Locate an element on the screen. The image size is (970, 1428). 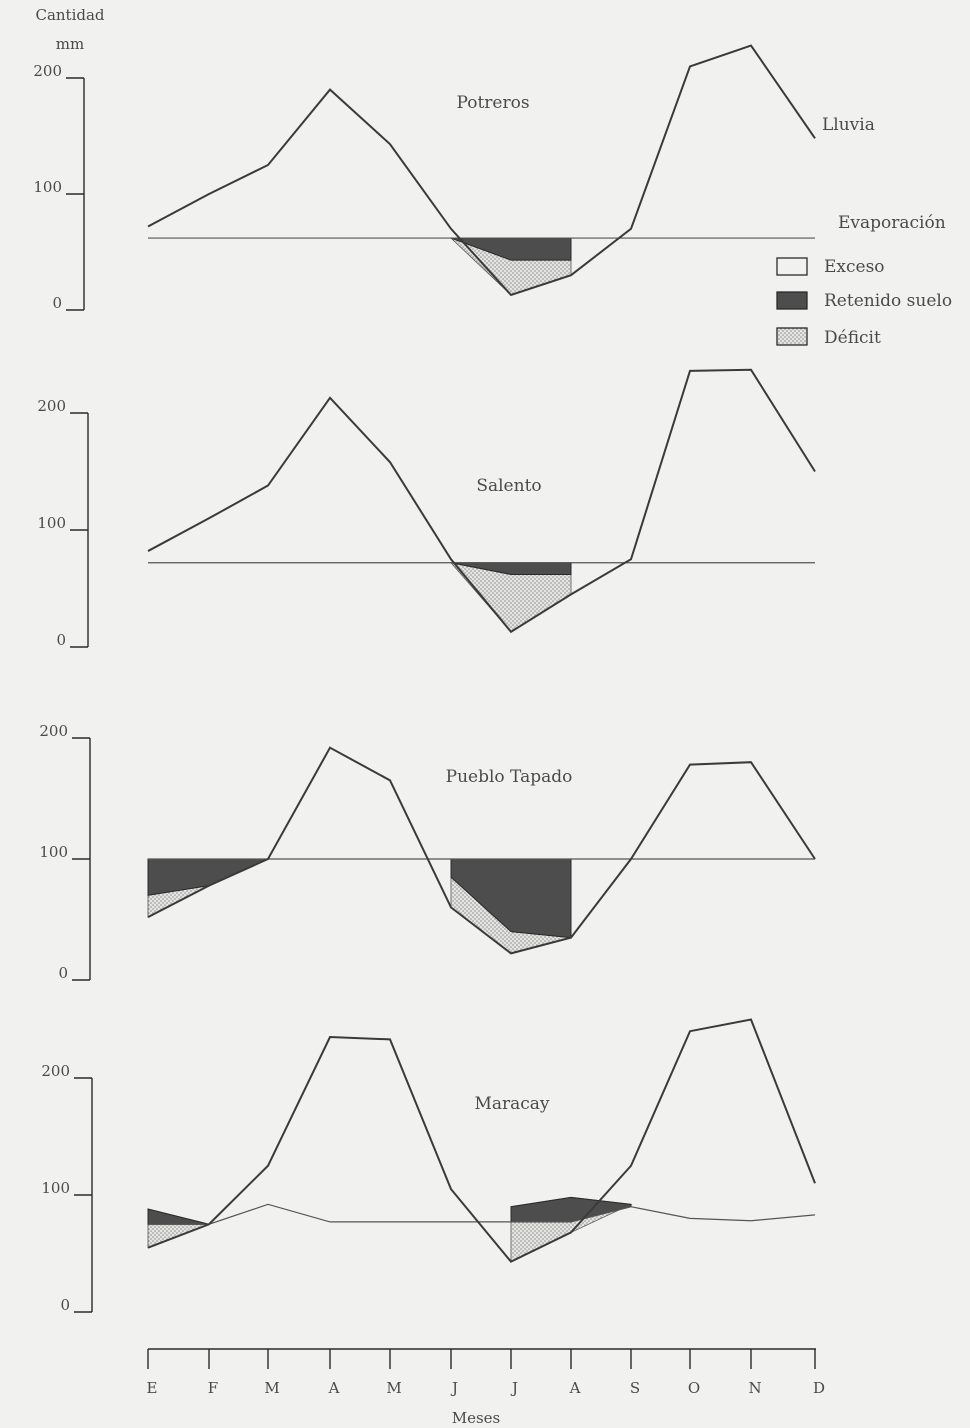
panel-title: Pueblo Tapado is located at coordinates (509, 777).